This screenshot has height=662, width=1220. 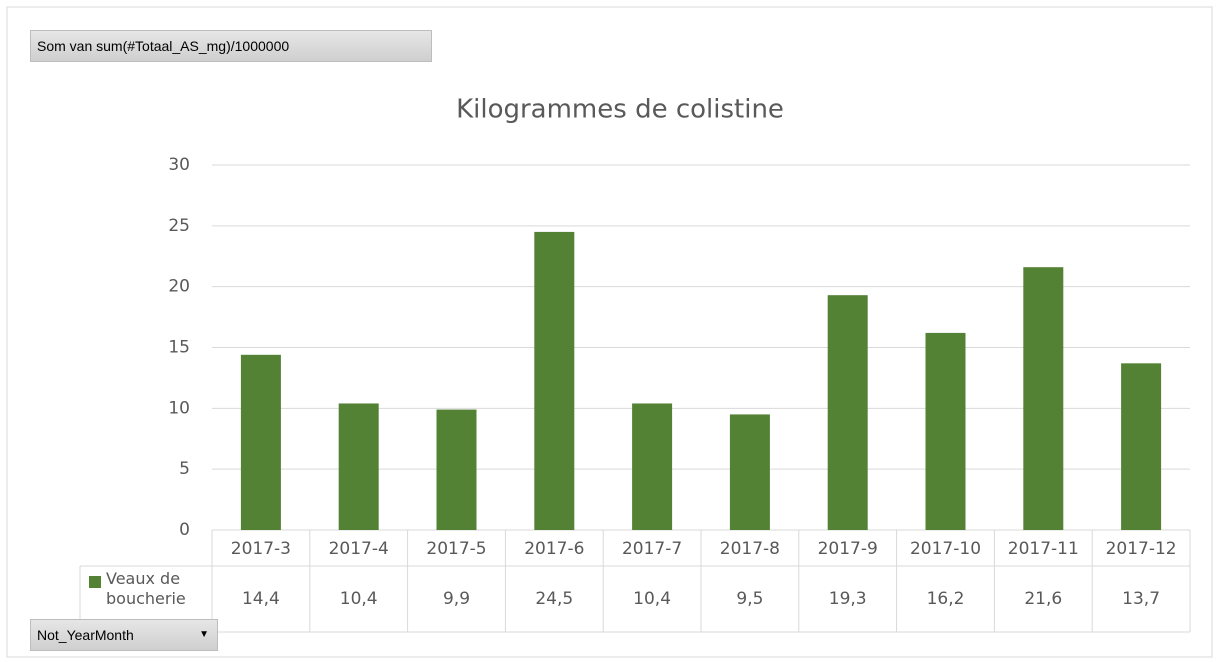 I want to click on y-tick-label: 0, so click(x=184, y=530).